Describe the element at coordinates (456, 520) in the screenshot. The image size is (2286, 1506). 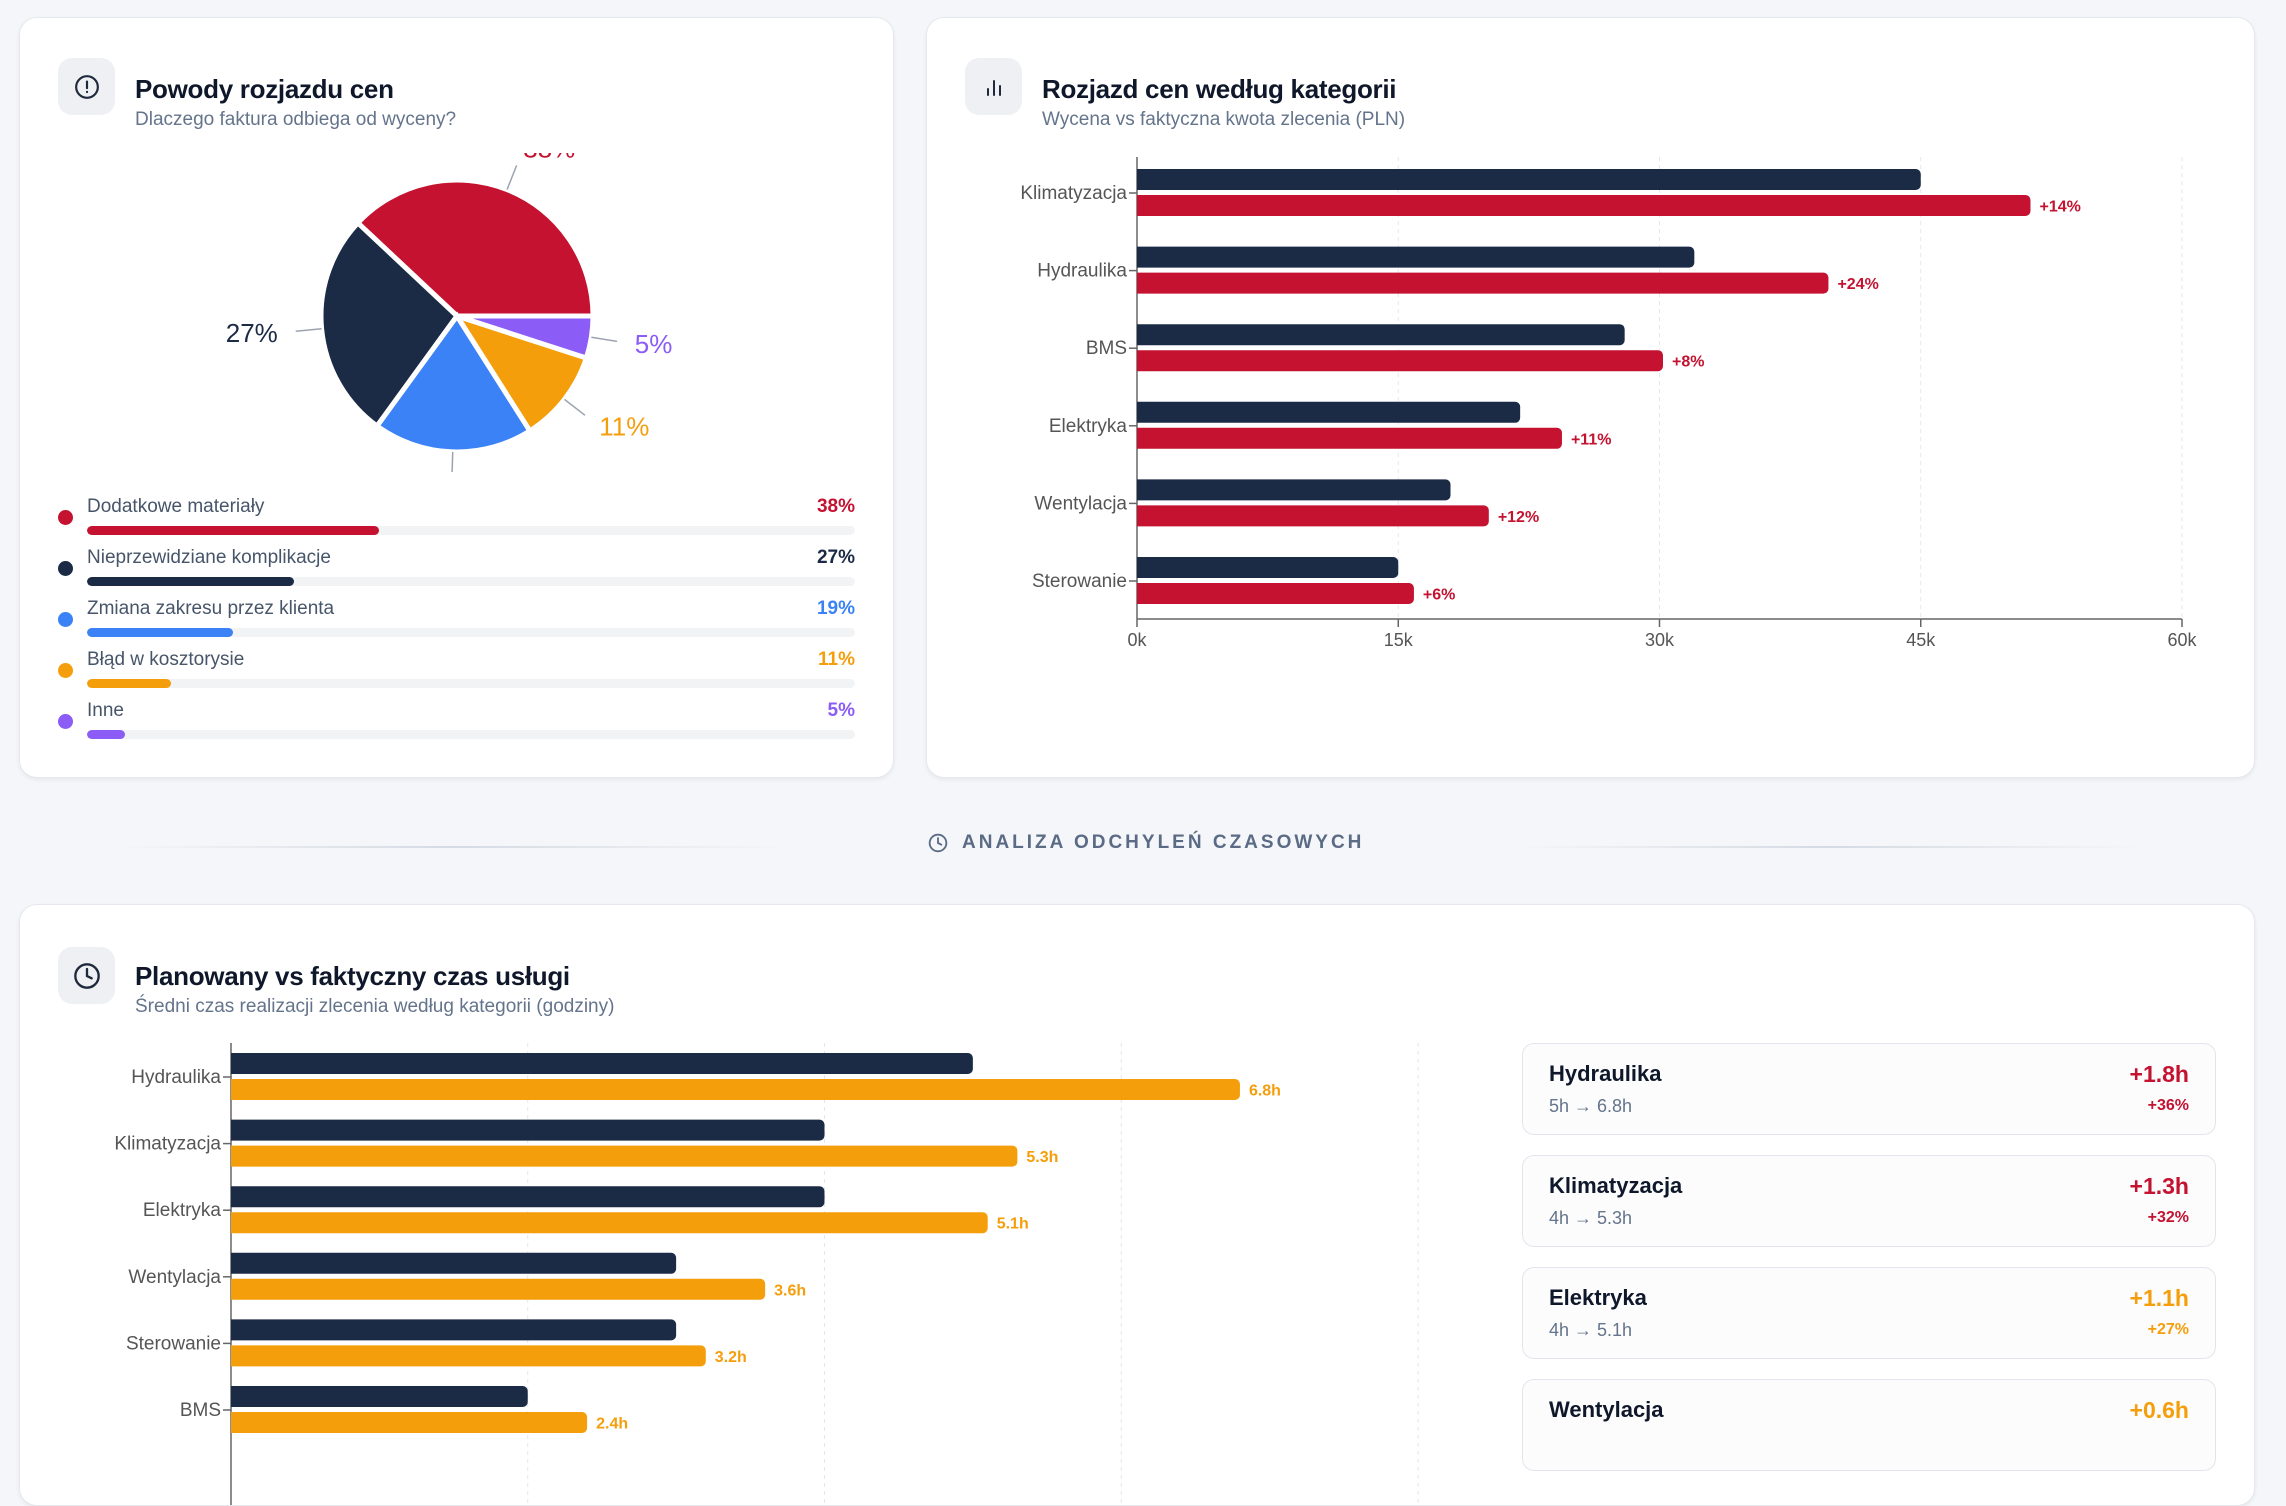
I see `legend-item: Dodatkowe materiały 38%` at that location.